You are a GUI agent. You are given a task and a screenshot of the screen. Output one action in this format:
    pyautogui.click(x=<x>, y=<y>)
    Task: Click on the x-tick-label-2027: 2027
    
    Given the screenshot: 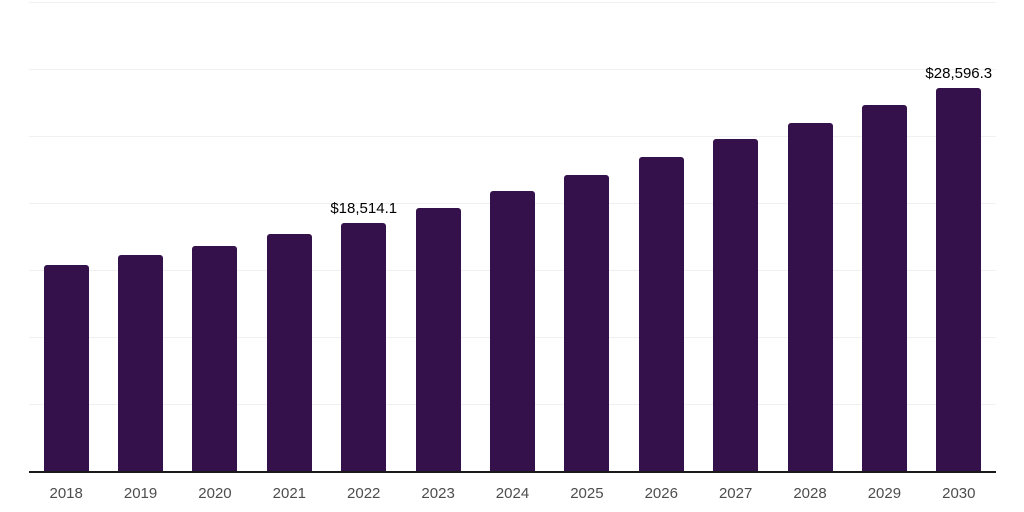 What is the action you would take?
    pyautogui.click(x=735, y=493)
    